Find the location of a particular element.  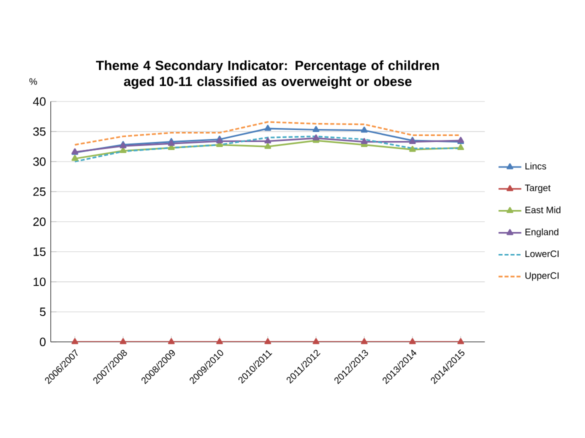

legend-label: Lincs is located at coordinates (536, 166).